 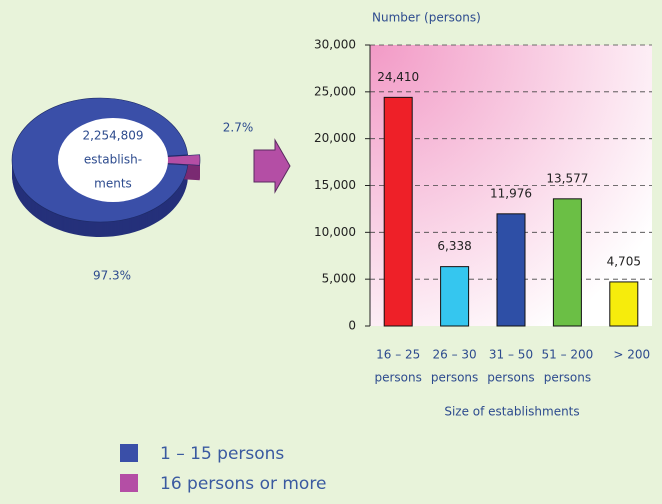 I want to click on pie-value-label: 97.3%, so click(x=112, y=276).